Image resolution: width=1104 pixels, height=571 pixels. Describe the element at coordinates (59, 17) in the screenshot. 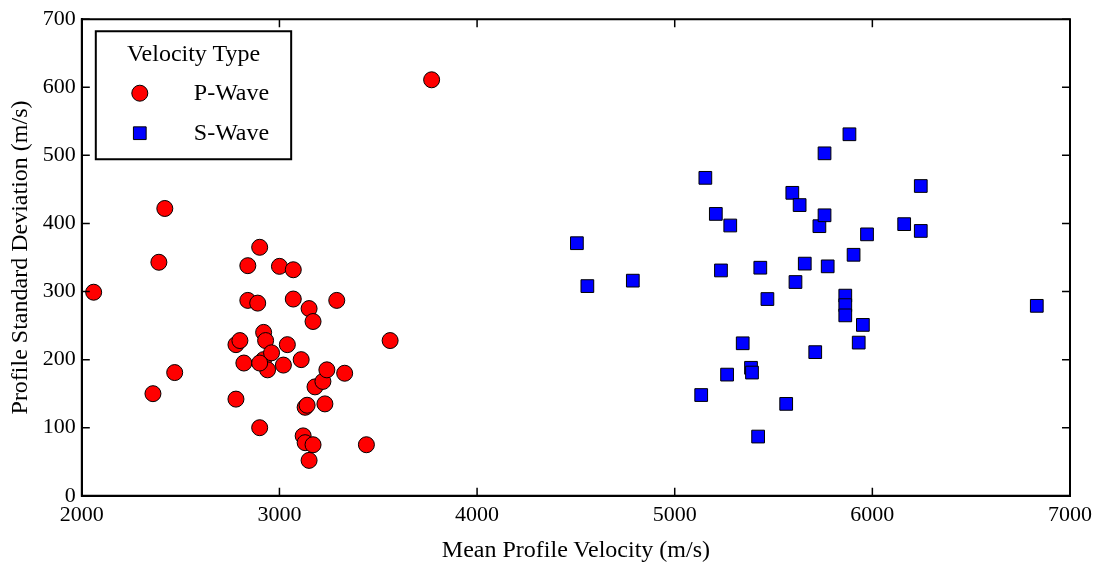

I see `y-tick-label: 700` at that location.